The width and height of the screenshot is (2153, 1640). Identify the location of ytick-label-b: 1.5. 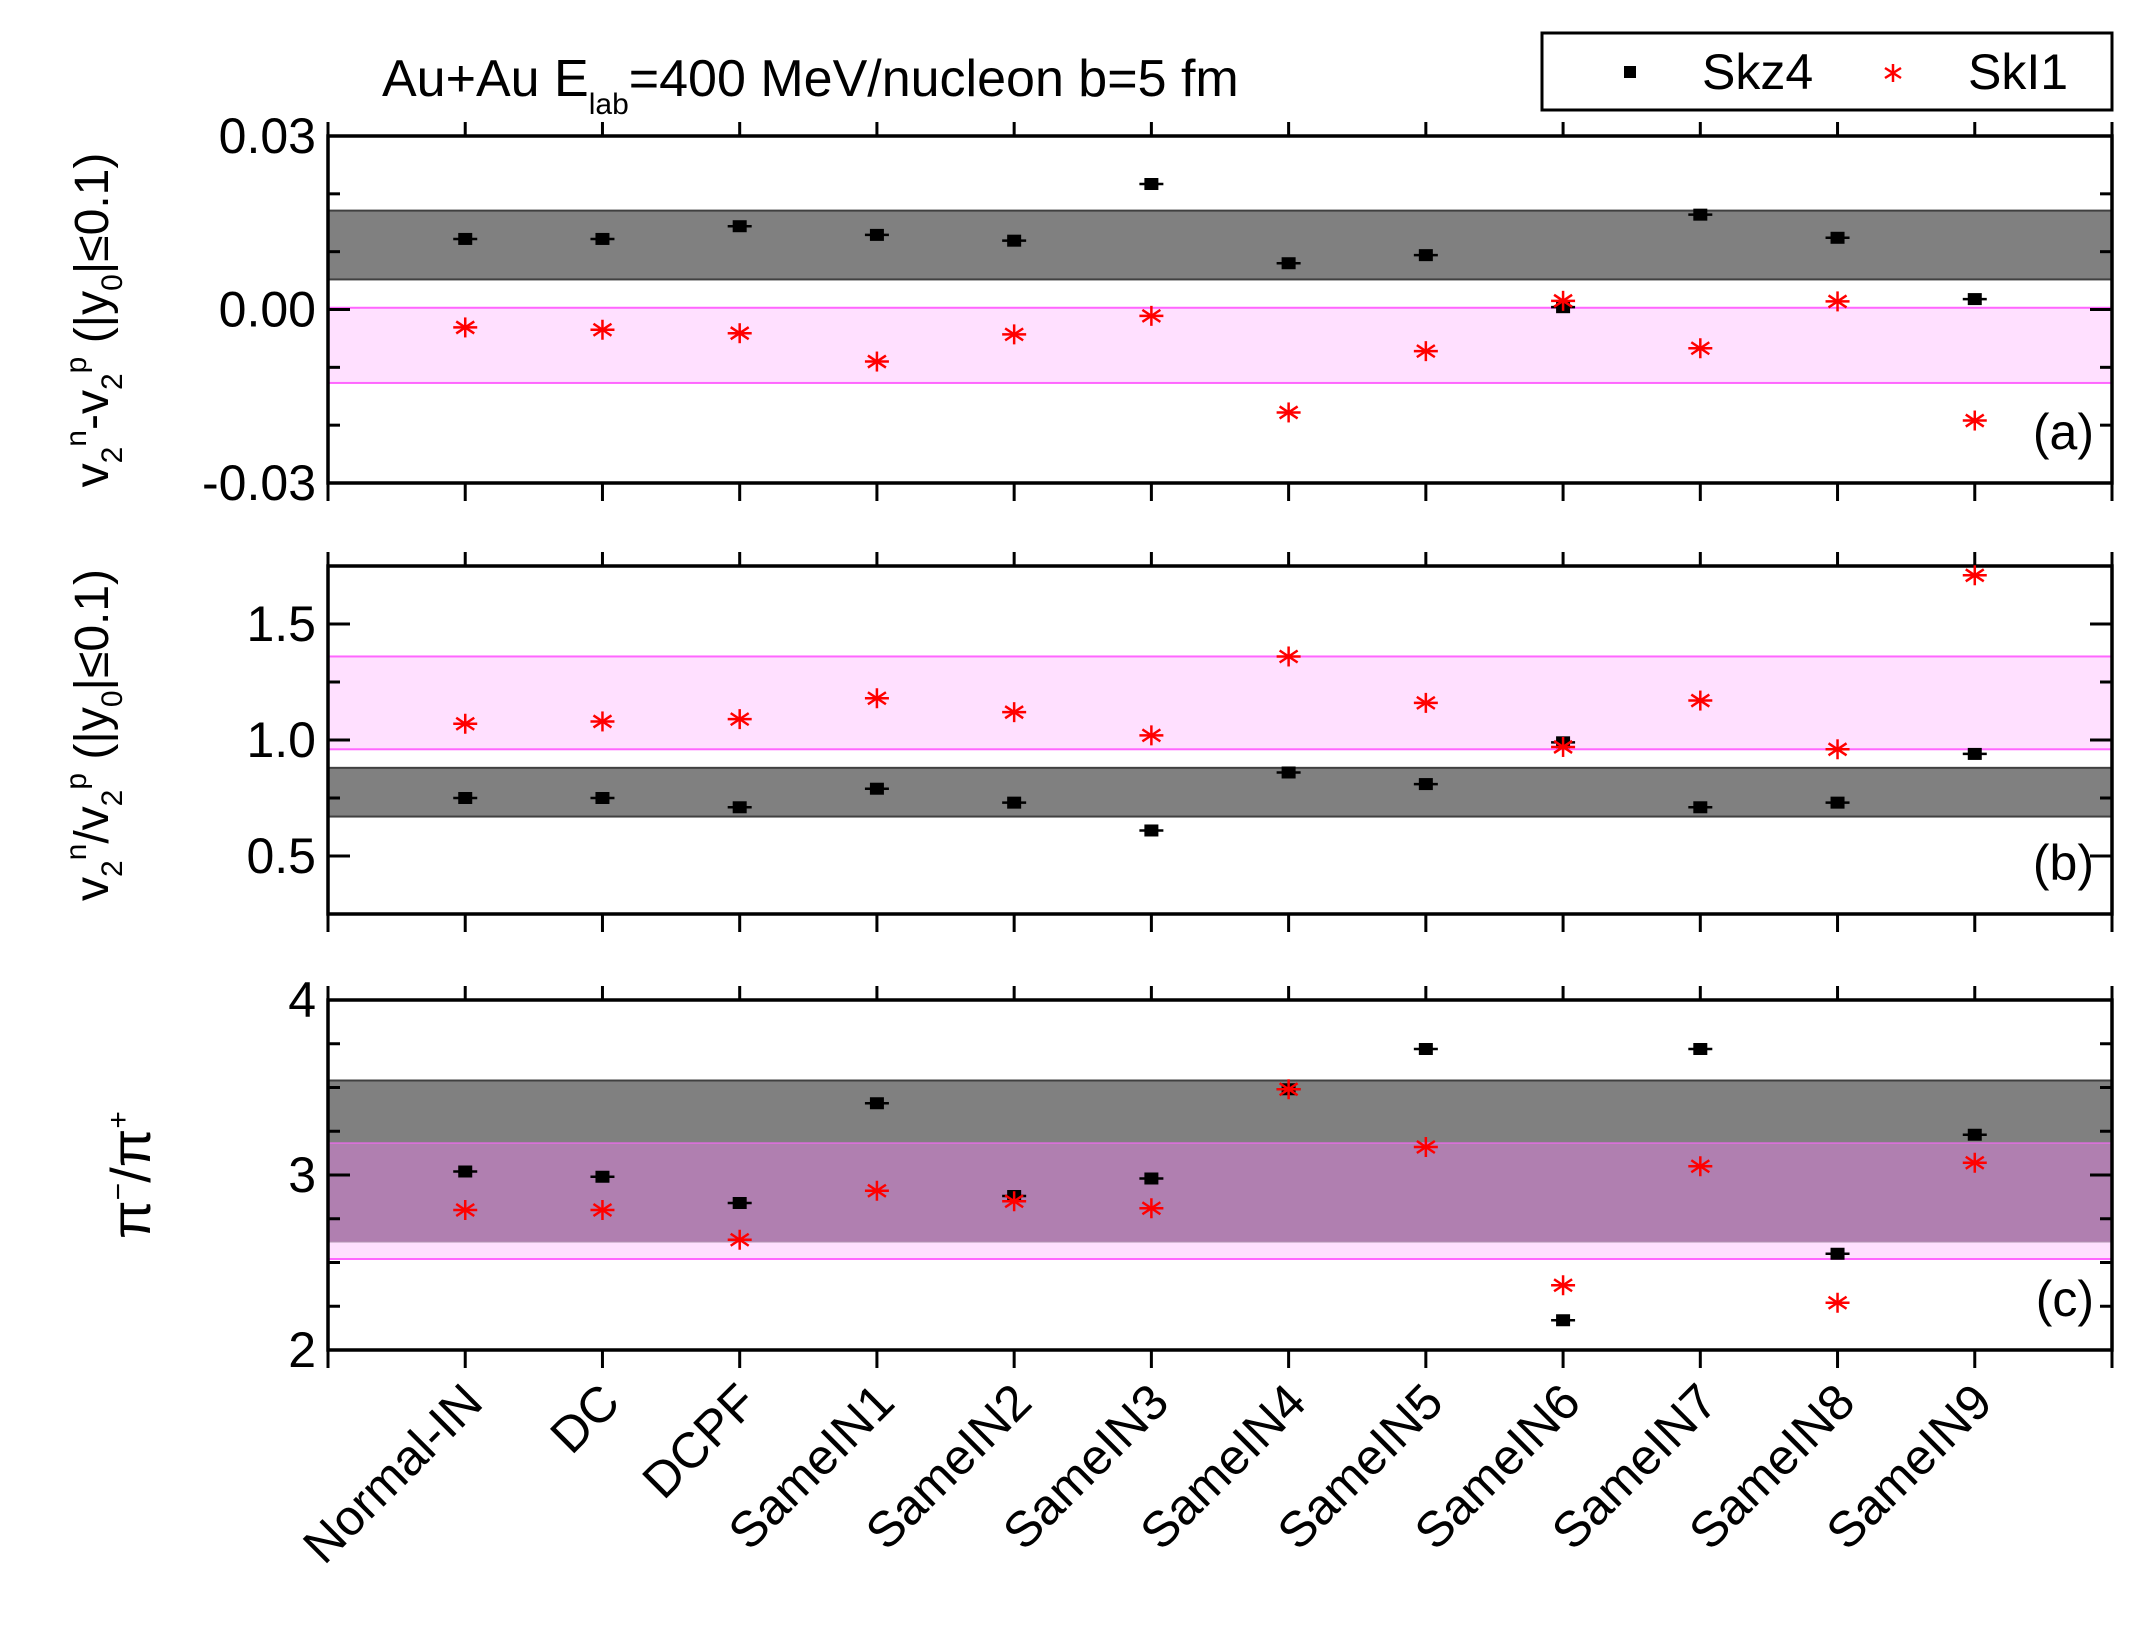
(281, 624).